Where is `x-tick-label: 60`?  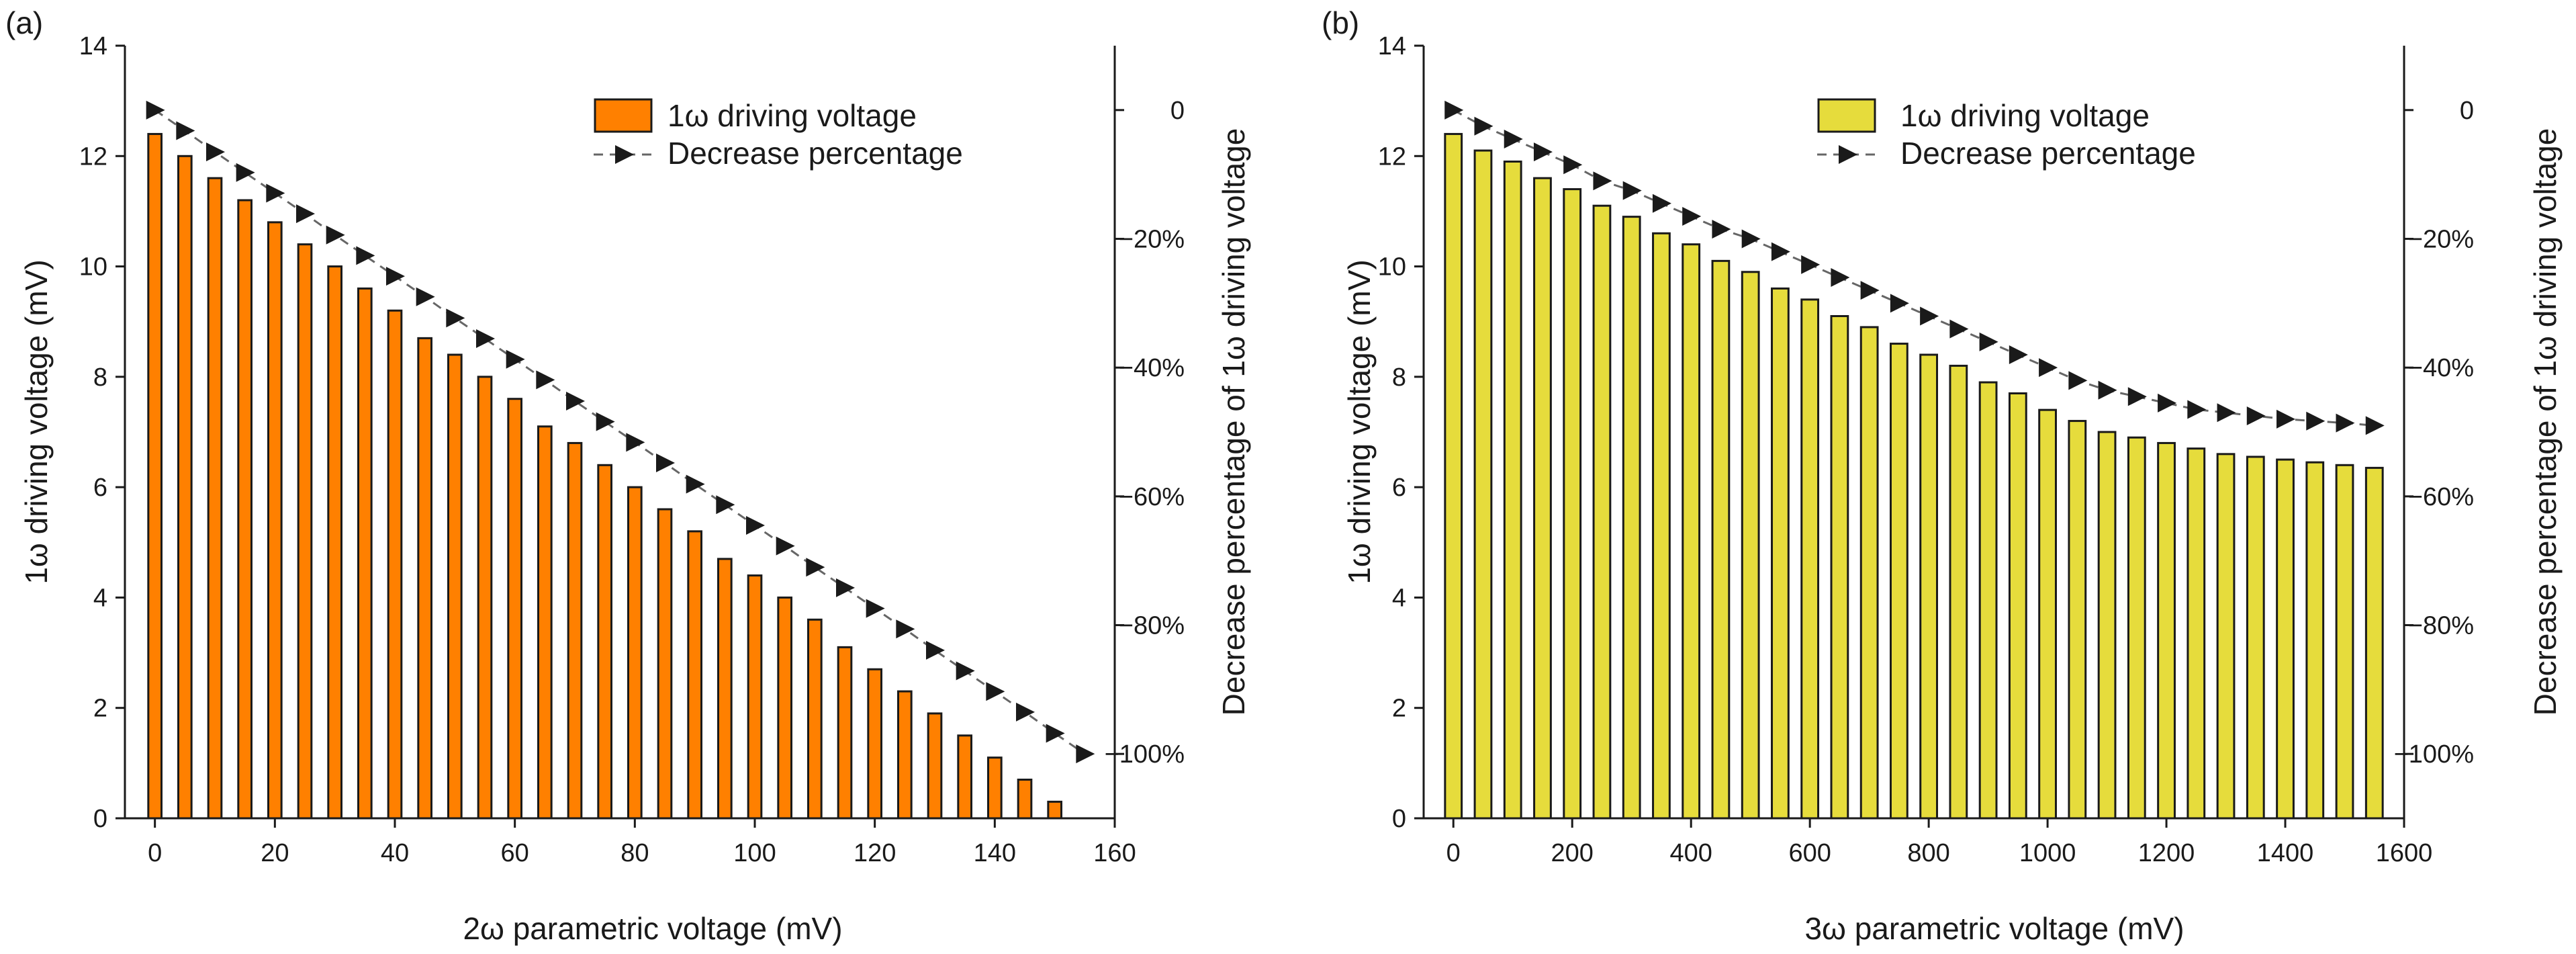
x-tick-label: 60 is located at coordinates (515, 853).